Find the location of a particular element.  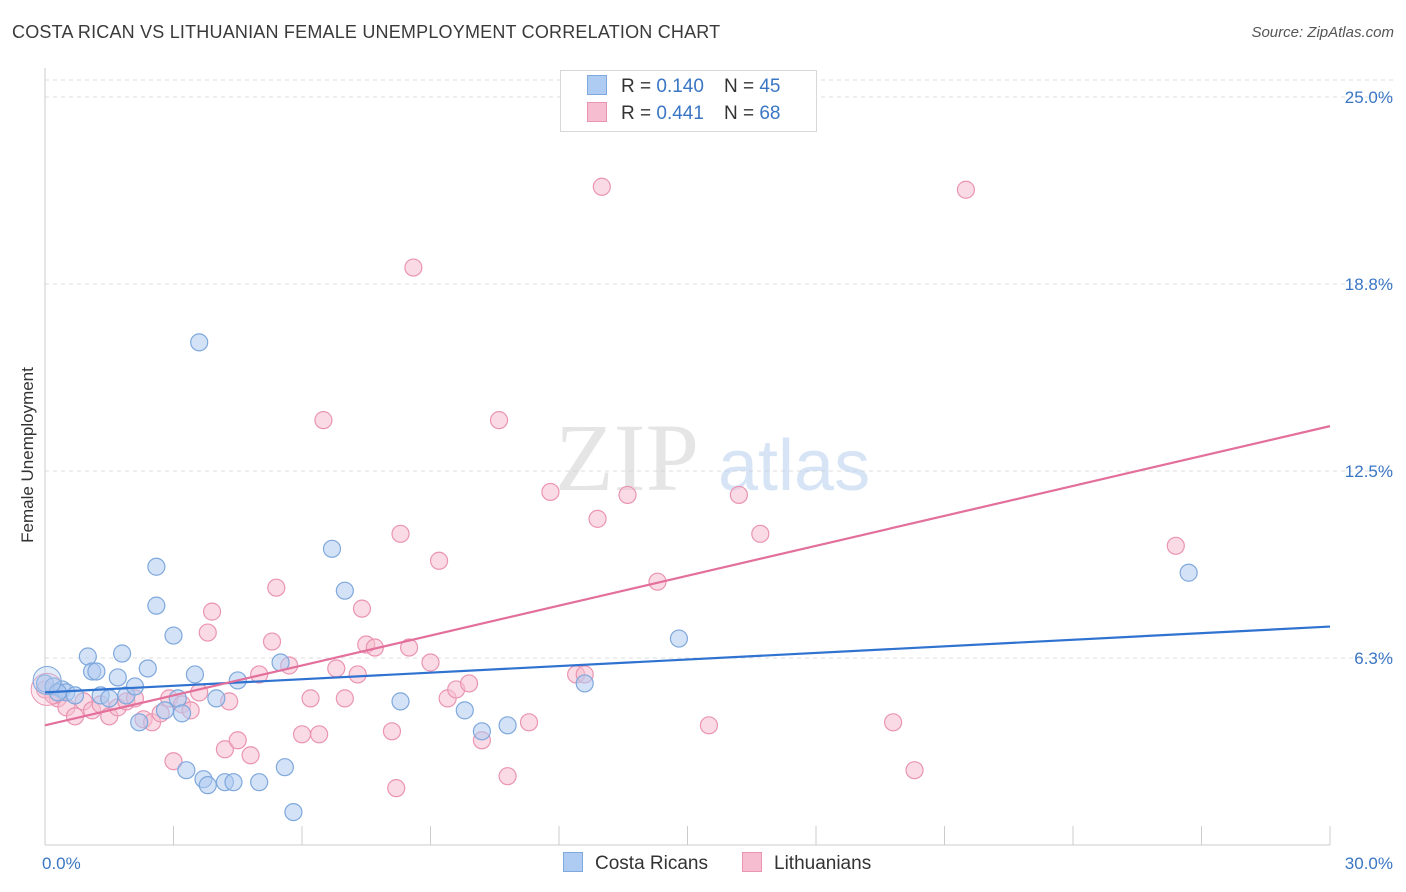

y-tick-label: 18.8% is located at coordinates (1369, 284).